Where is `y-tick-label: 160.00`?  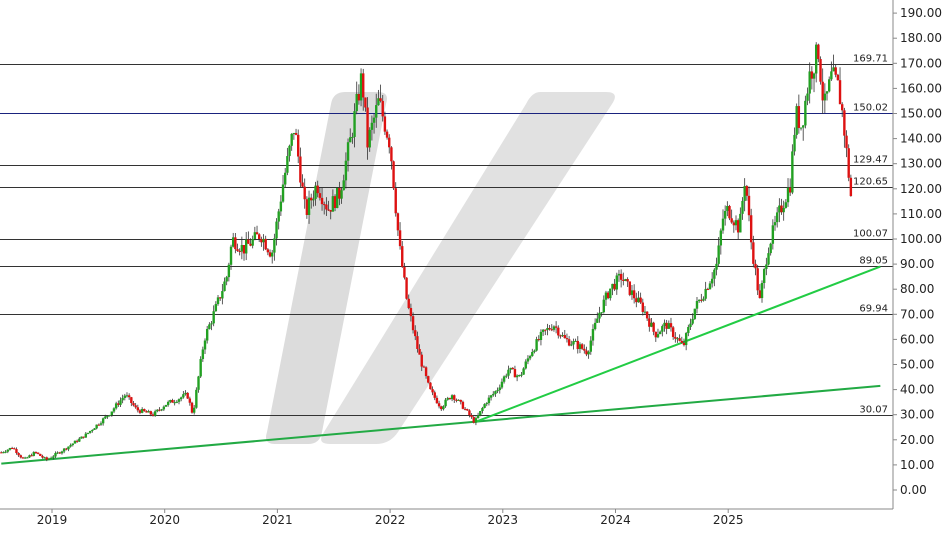 y-tick-label: 160.00 is located at coordinates (921, 88).